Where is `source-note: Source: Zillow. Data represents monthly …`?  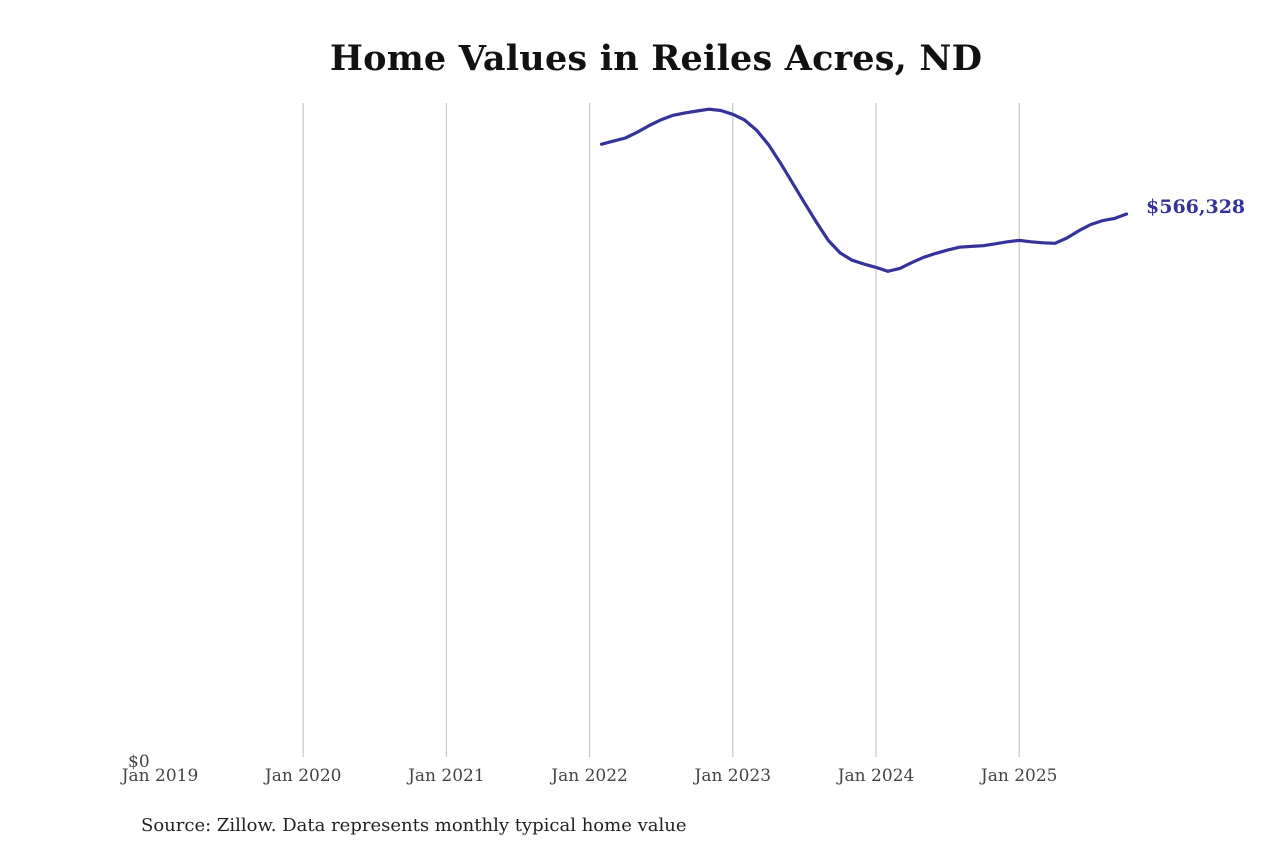
source-note: Source: Zillow. Data represents monthly … is located at coordinates (414, 825).